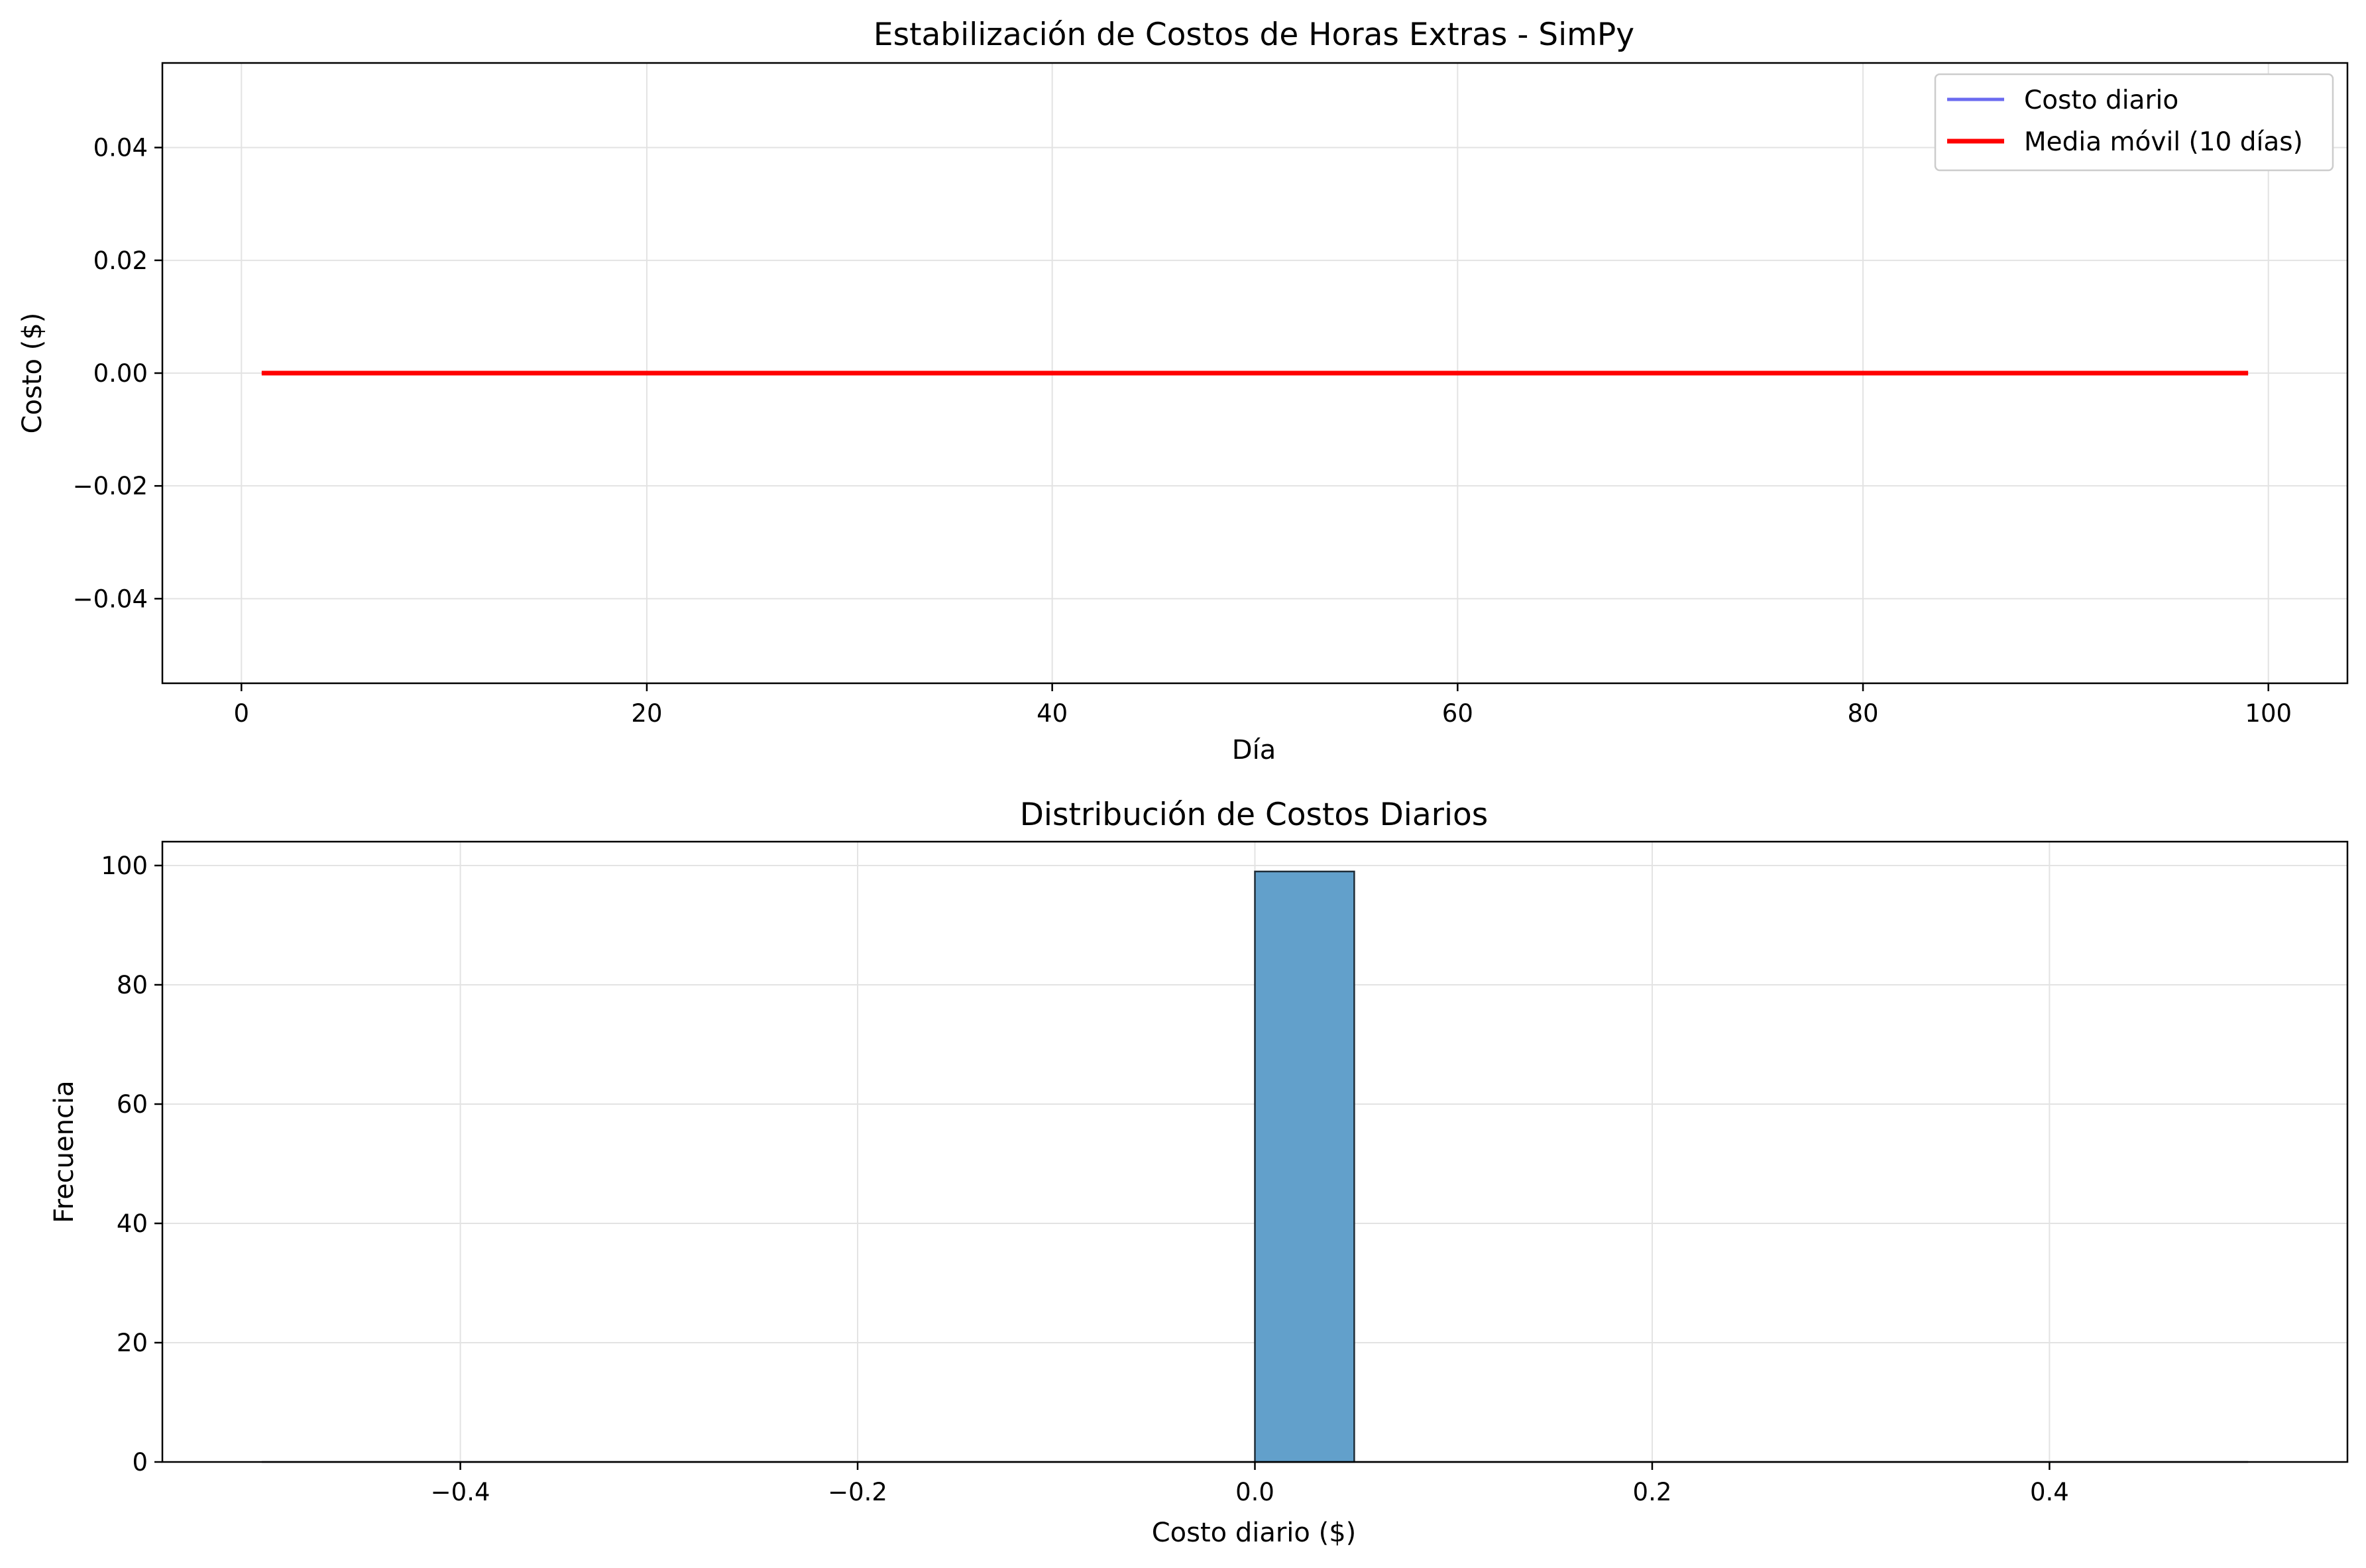 Image resolution: width=2366 pixels, height=1568 pixels. Describe the element at coordinates (32, 374) in the screenshot. I see `y-axis-label: Costo ($)` at that location.